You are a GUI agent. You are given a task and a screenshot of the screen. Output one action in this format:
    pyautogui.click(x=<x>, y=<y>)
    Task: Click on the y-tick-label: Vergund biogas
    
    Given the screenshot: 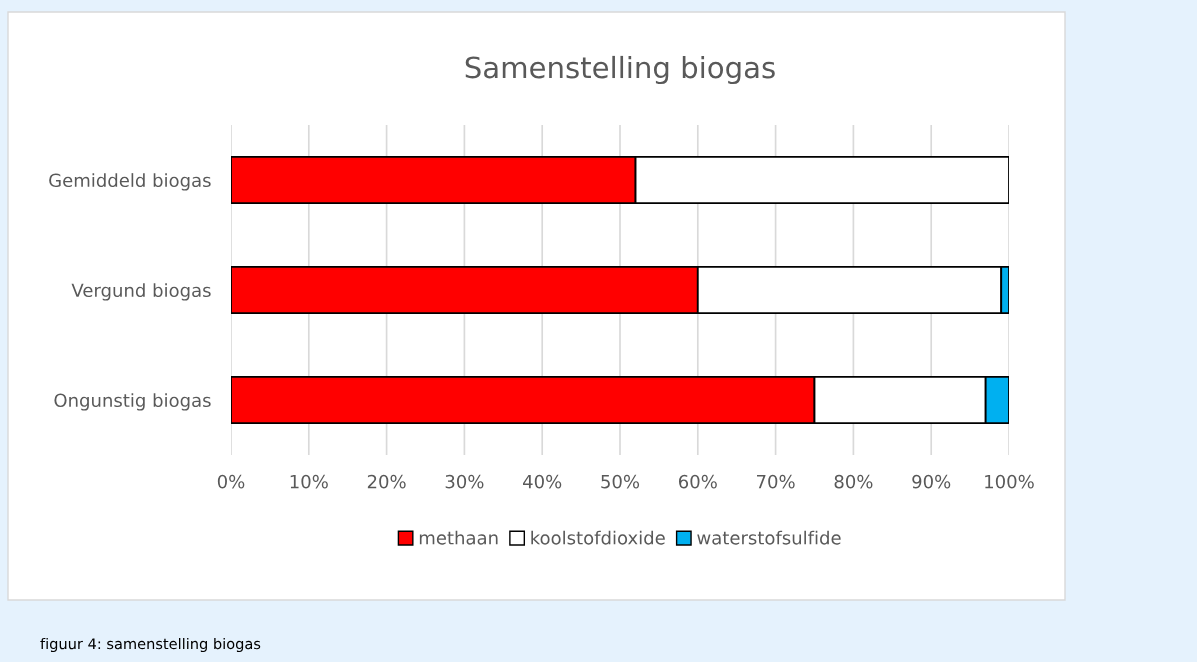 What is the action you would take?
    pyautogui.click(x=141, y=292)
    